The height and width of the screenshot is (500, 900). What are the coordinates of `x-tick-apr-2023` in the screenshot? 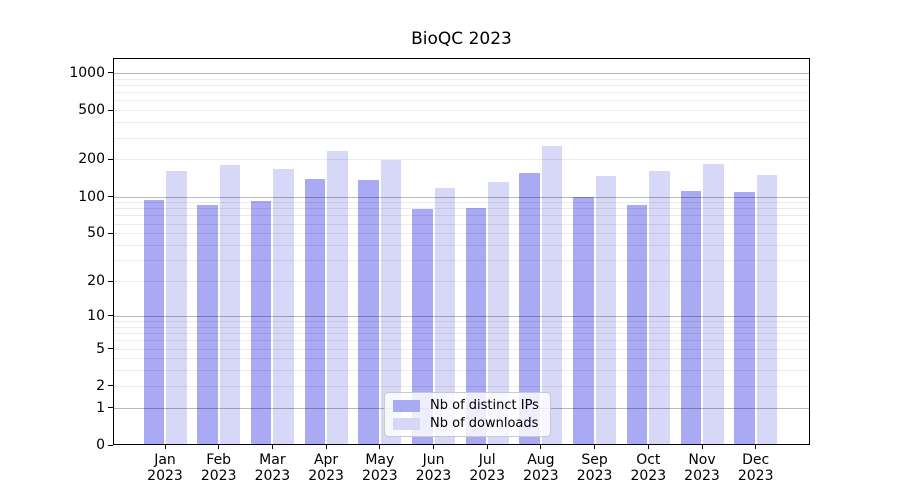 It's located at (326, 447).